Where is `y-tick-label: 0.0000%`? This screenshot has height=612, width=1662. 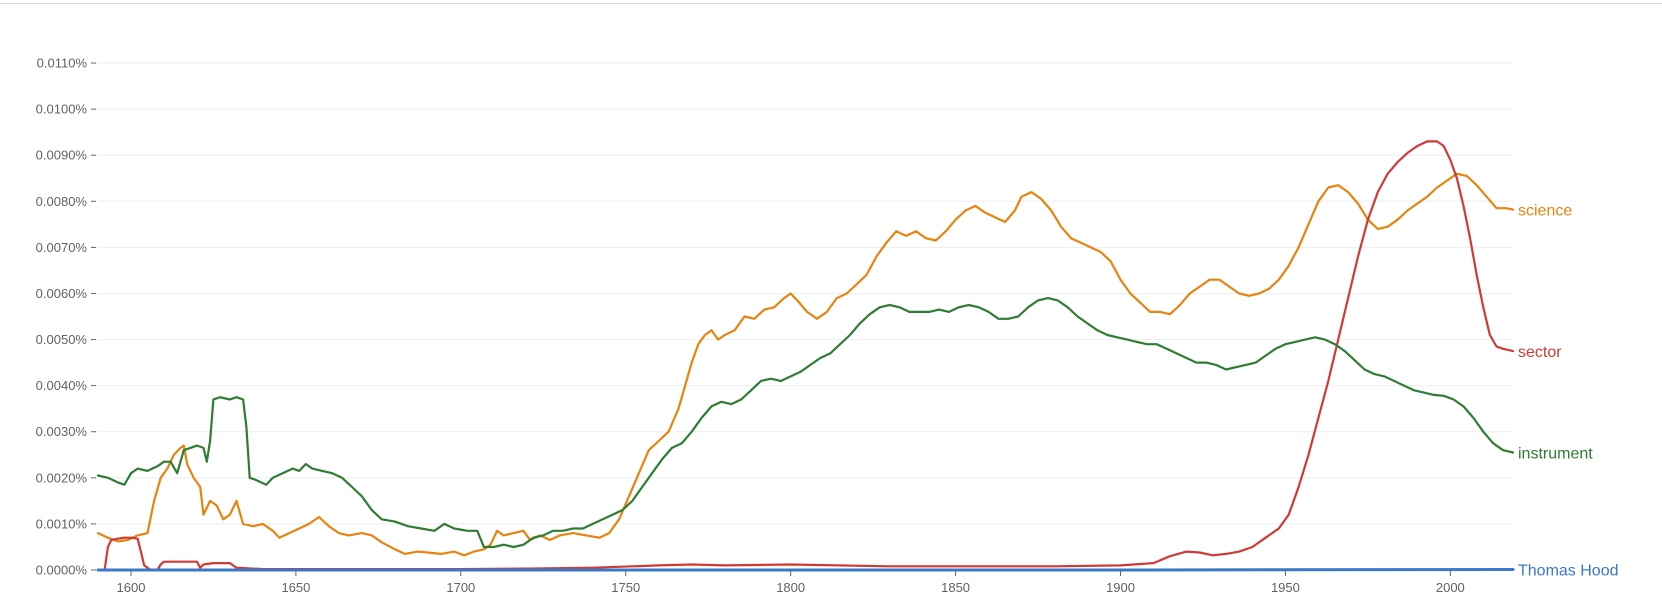
y-tick-label: 0.0000% is located at coordinates (62, 570).